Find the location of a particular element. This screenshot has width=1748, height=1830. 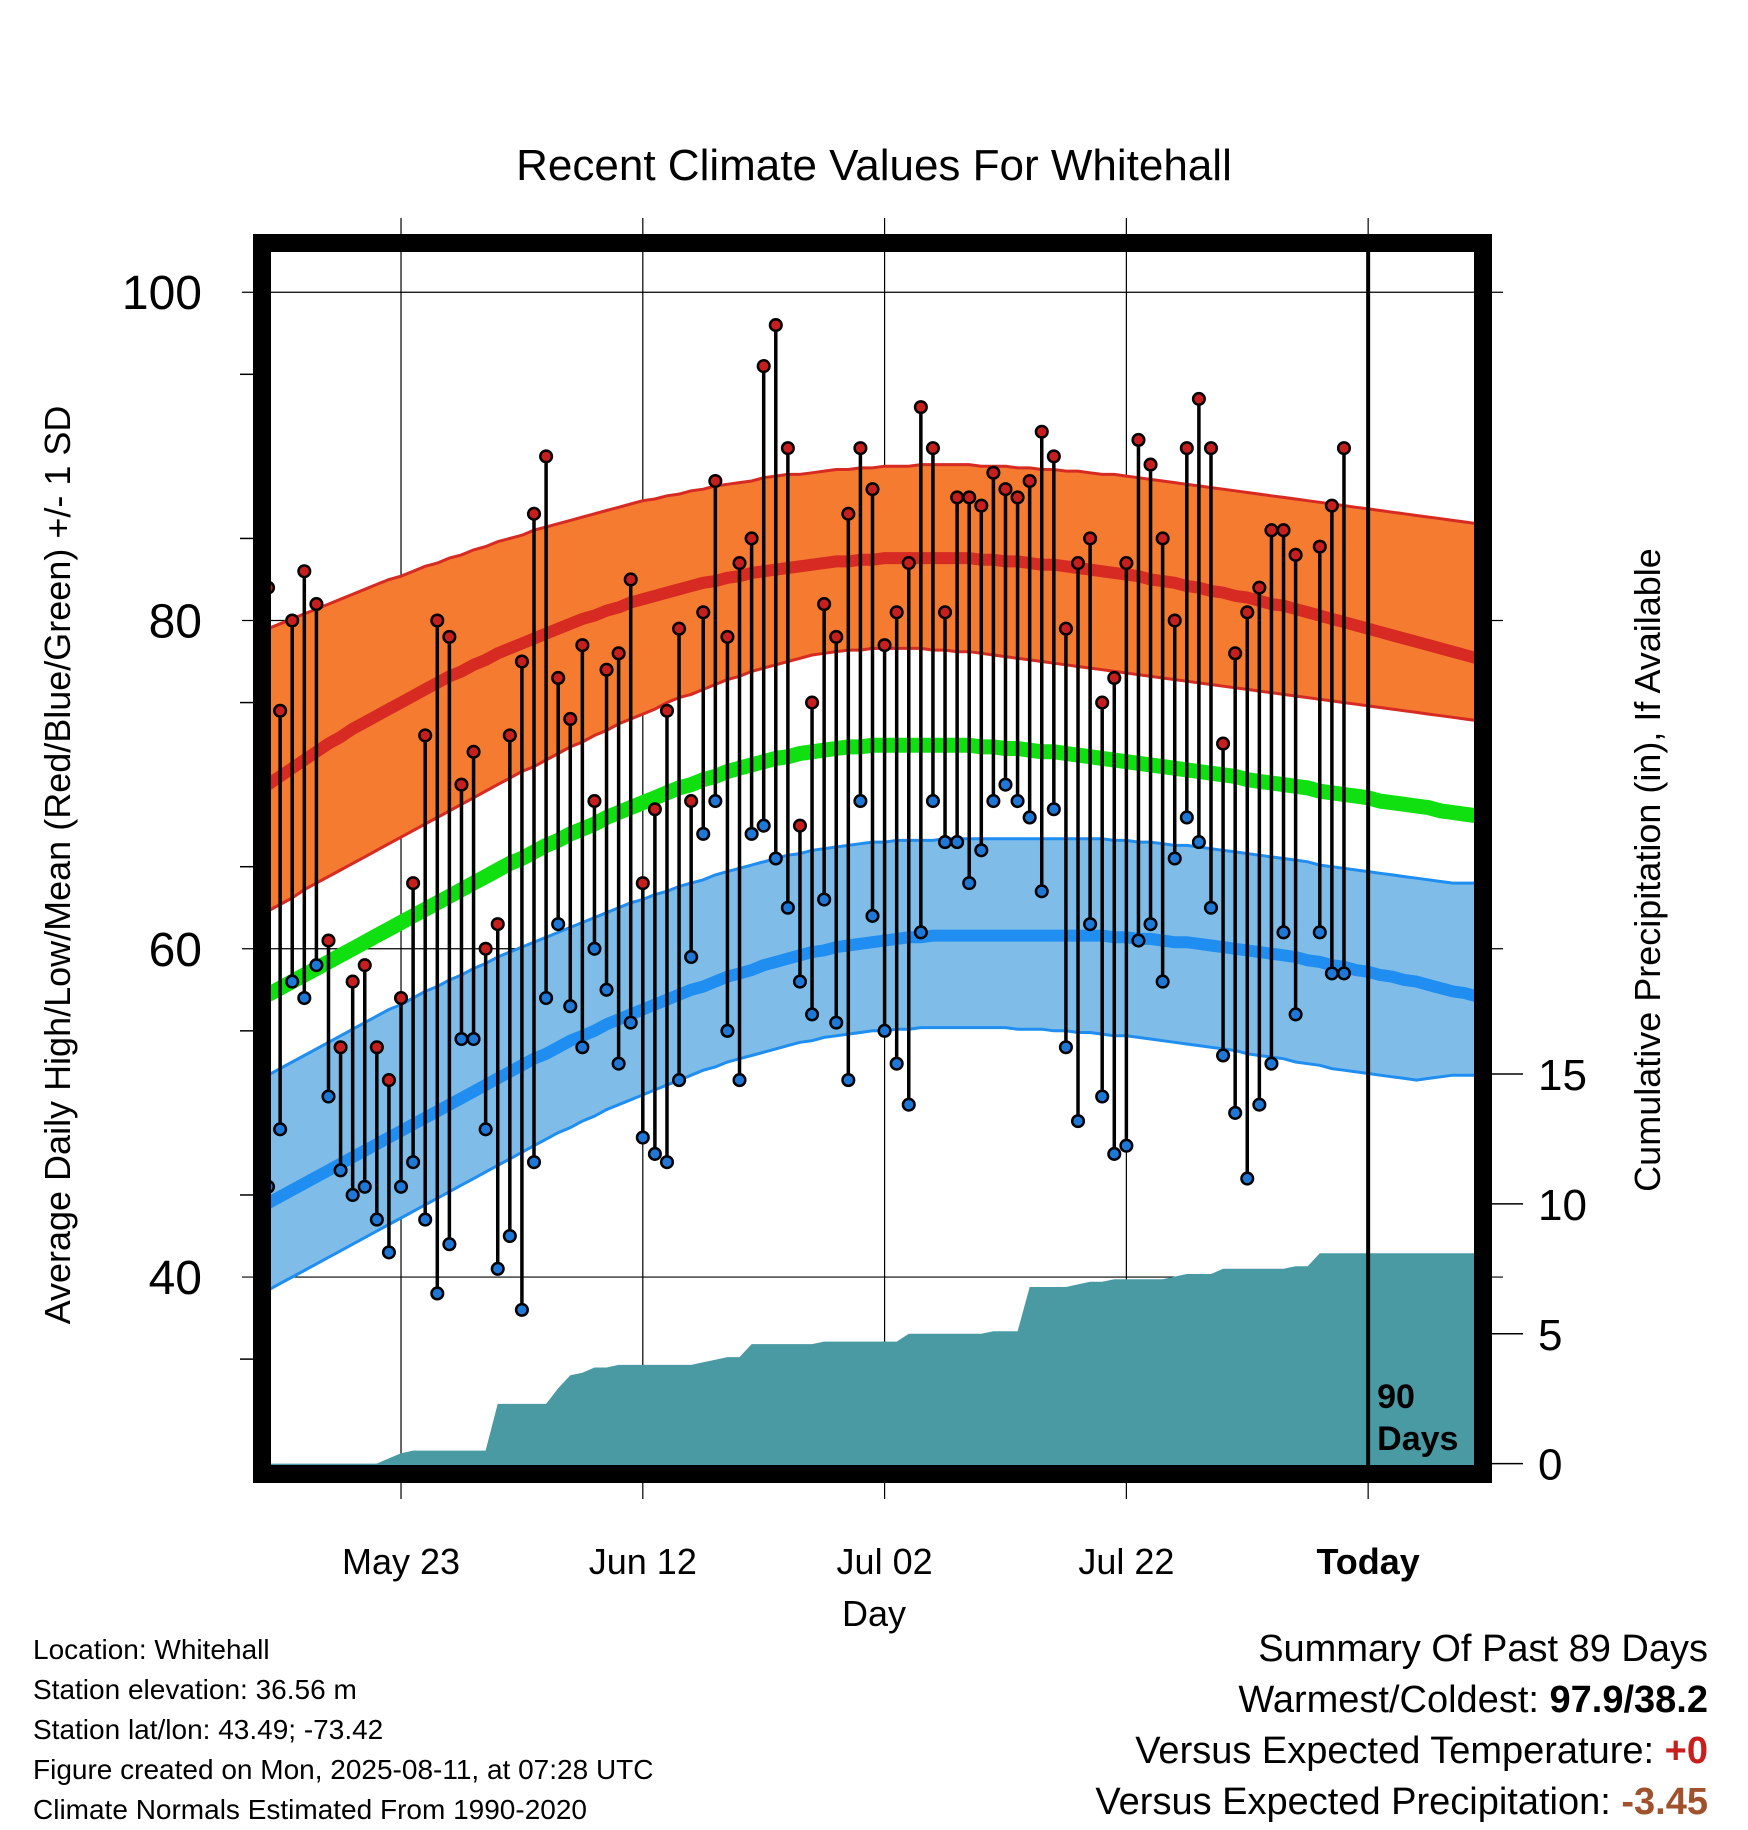

temp-vs-expected-row: Versus Expected Temperature: +0 is located at coordinates (1401, 1751).